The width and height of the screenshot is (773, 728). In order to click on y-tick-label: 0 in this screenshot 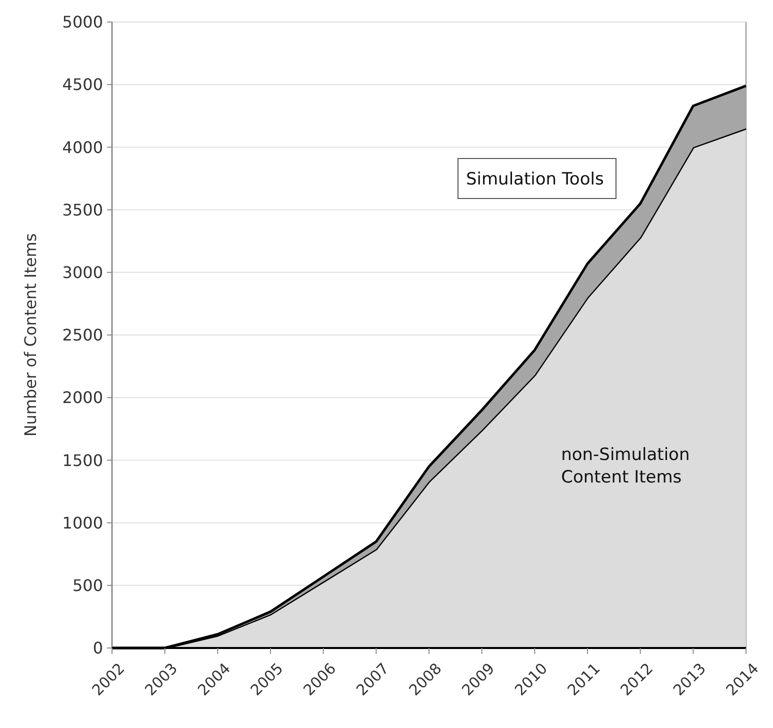, I will do `click(97, 648)`.